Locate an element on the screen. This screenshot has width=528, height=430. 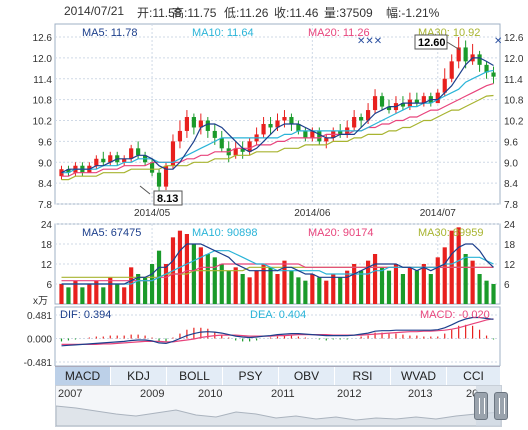
quote-open: 开:11.58 is located at coordinates (159, 13).